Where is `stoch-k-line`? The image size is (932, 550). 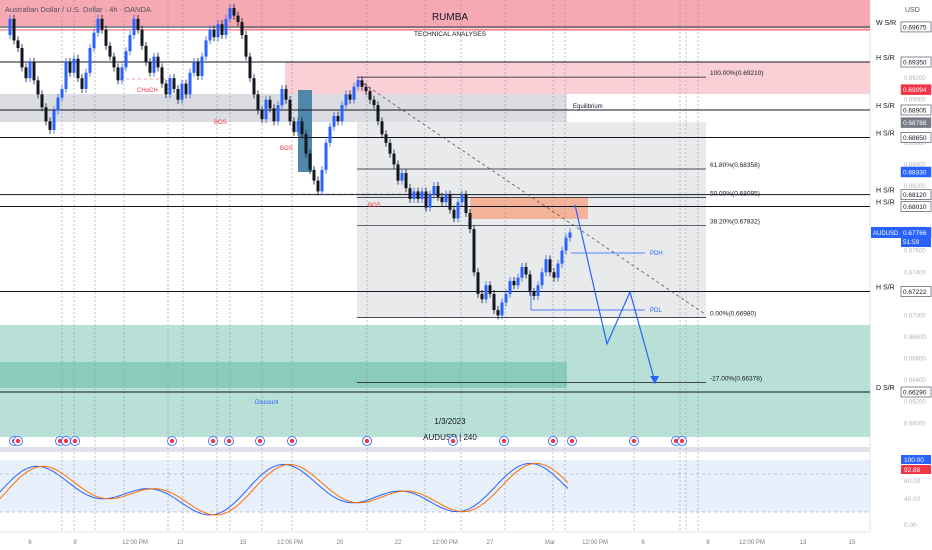
stoch-k-line is located at coordinates (284, 489).